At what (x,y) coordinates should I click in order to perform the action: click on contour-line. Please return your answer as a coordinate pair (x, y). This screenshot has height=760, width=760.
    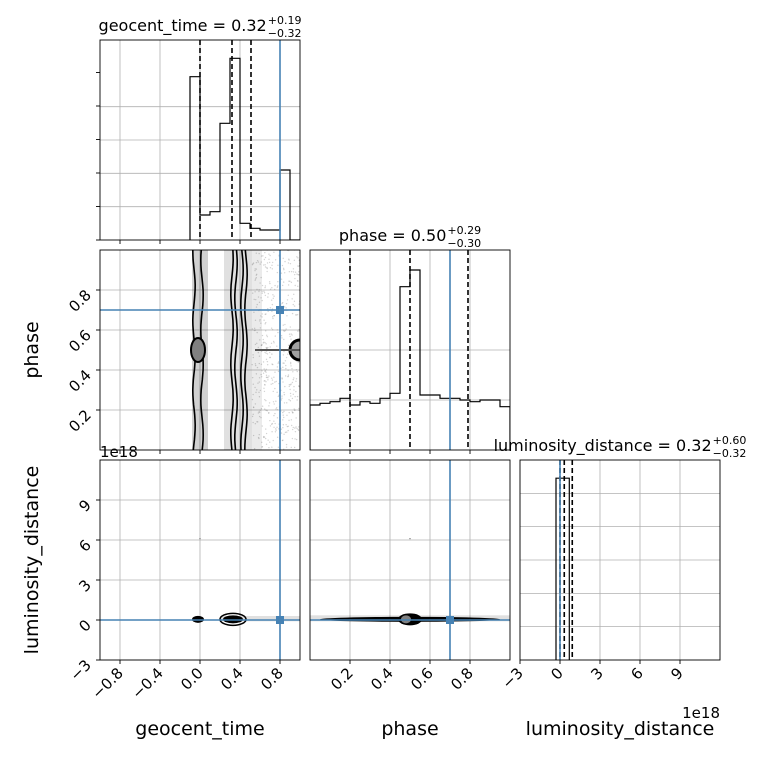
    Looking at the image, I should click on (242, 350).